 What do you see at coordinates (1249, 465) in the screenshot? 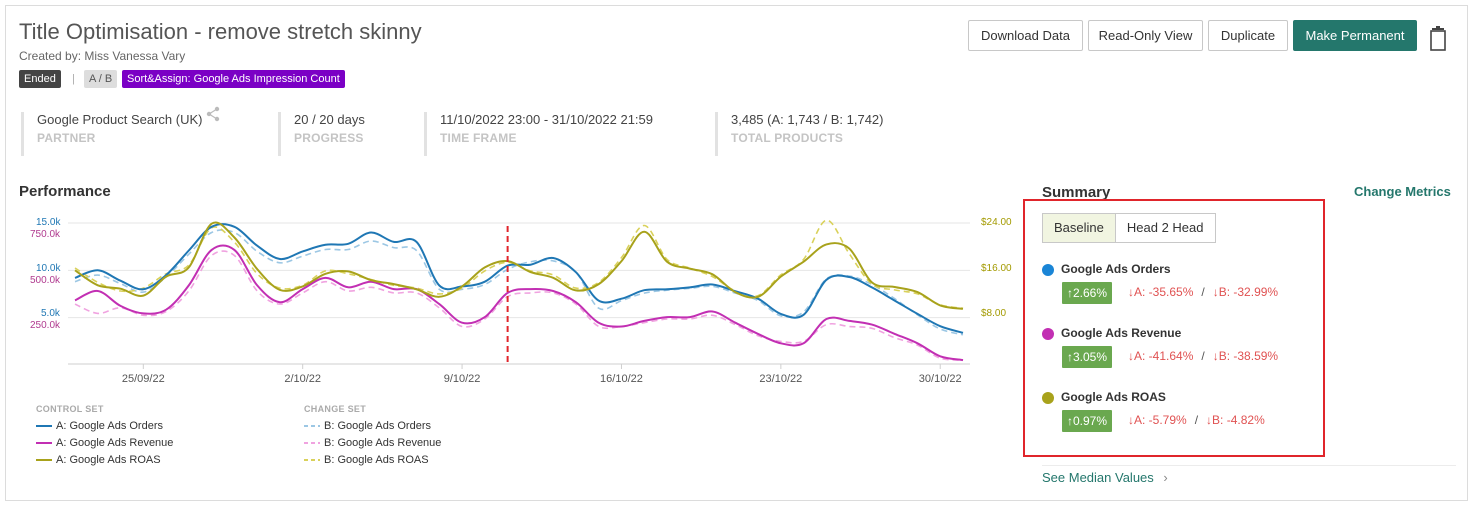
I see `summary-divider` at bounding box center [1249, 465].